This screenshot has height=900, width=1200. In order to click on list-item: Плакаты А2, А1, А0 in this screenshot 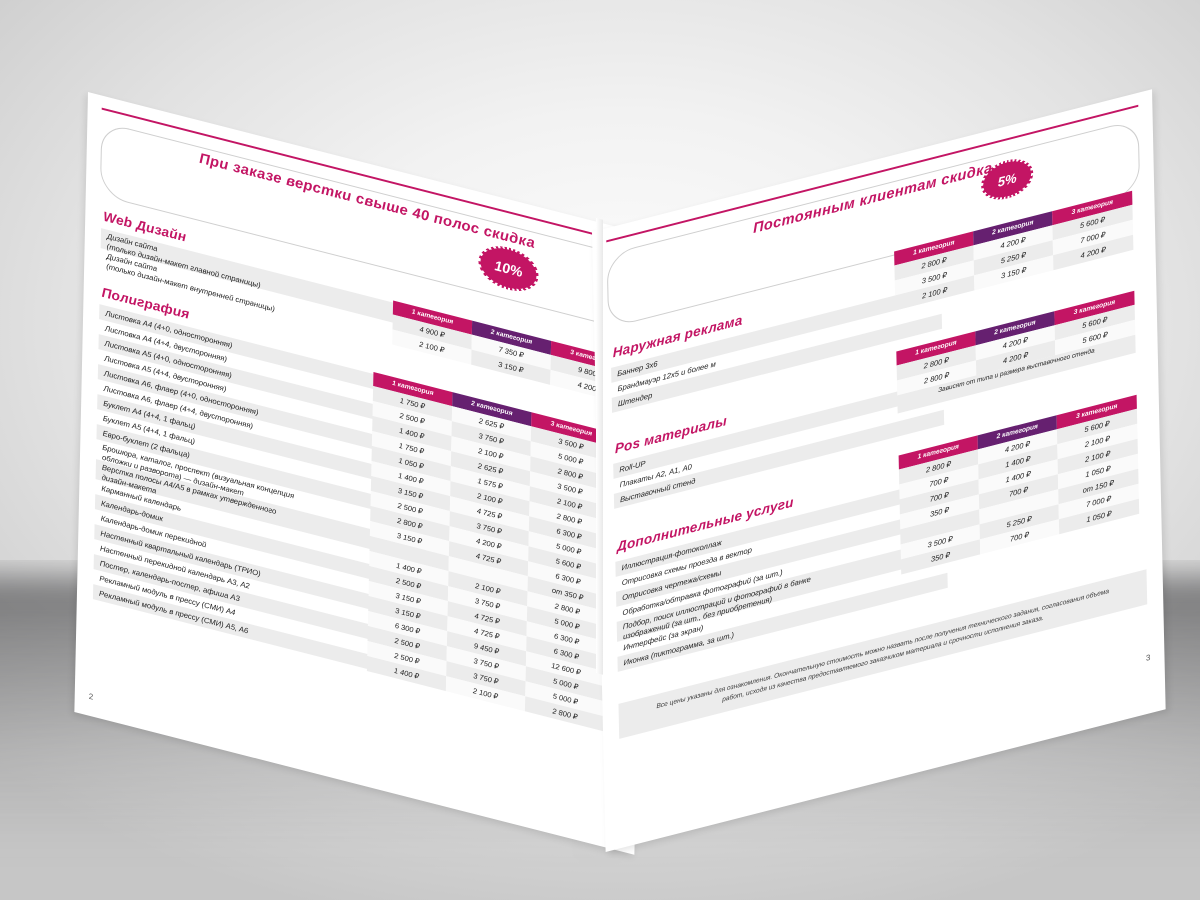, I will do `click(655, 475)`.